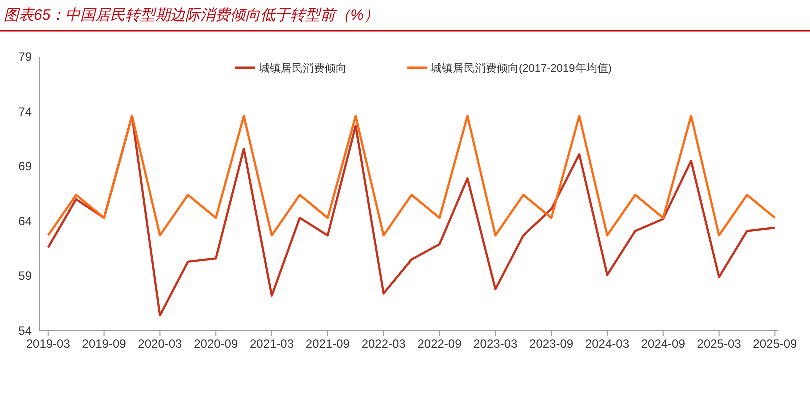 This screenshot has height=394, width=810. Describe the element at coordinates (607, 344) in the screenshot. I see `x-tick-label: 2024-03` at that location.